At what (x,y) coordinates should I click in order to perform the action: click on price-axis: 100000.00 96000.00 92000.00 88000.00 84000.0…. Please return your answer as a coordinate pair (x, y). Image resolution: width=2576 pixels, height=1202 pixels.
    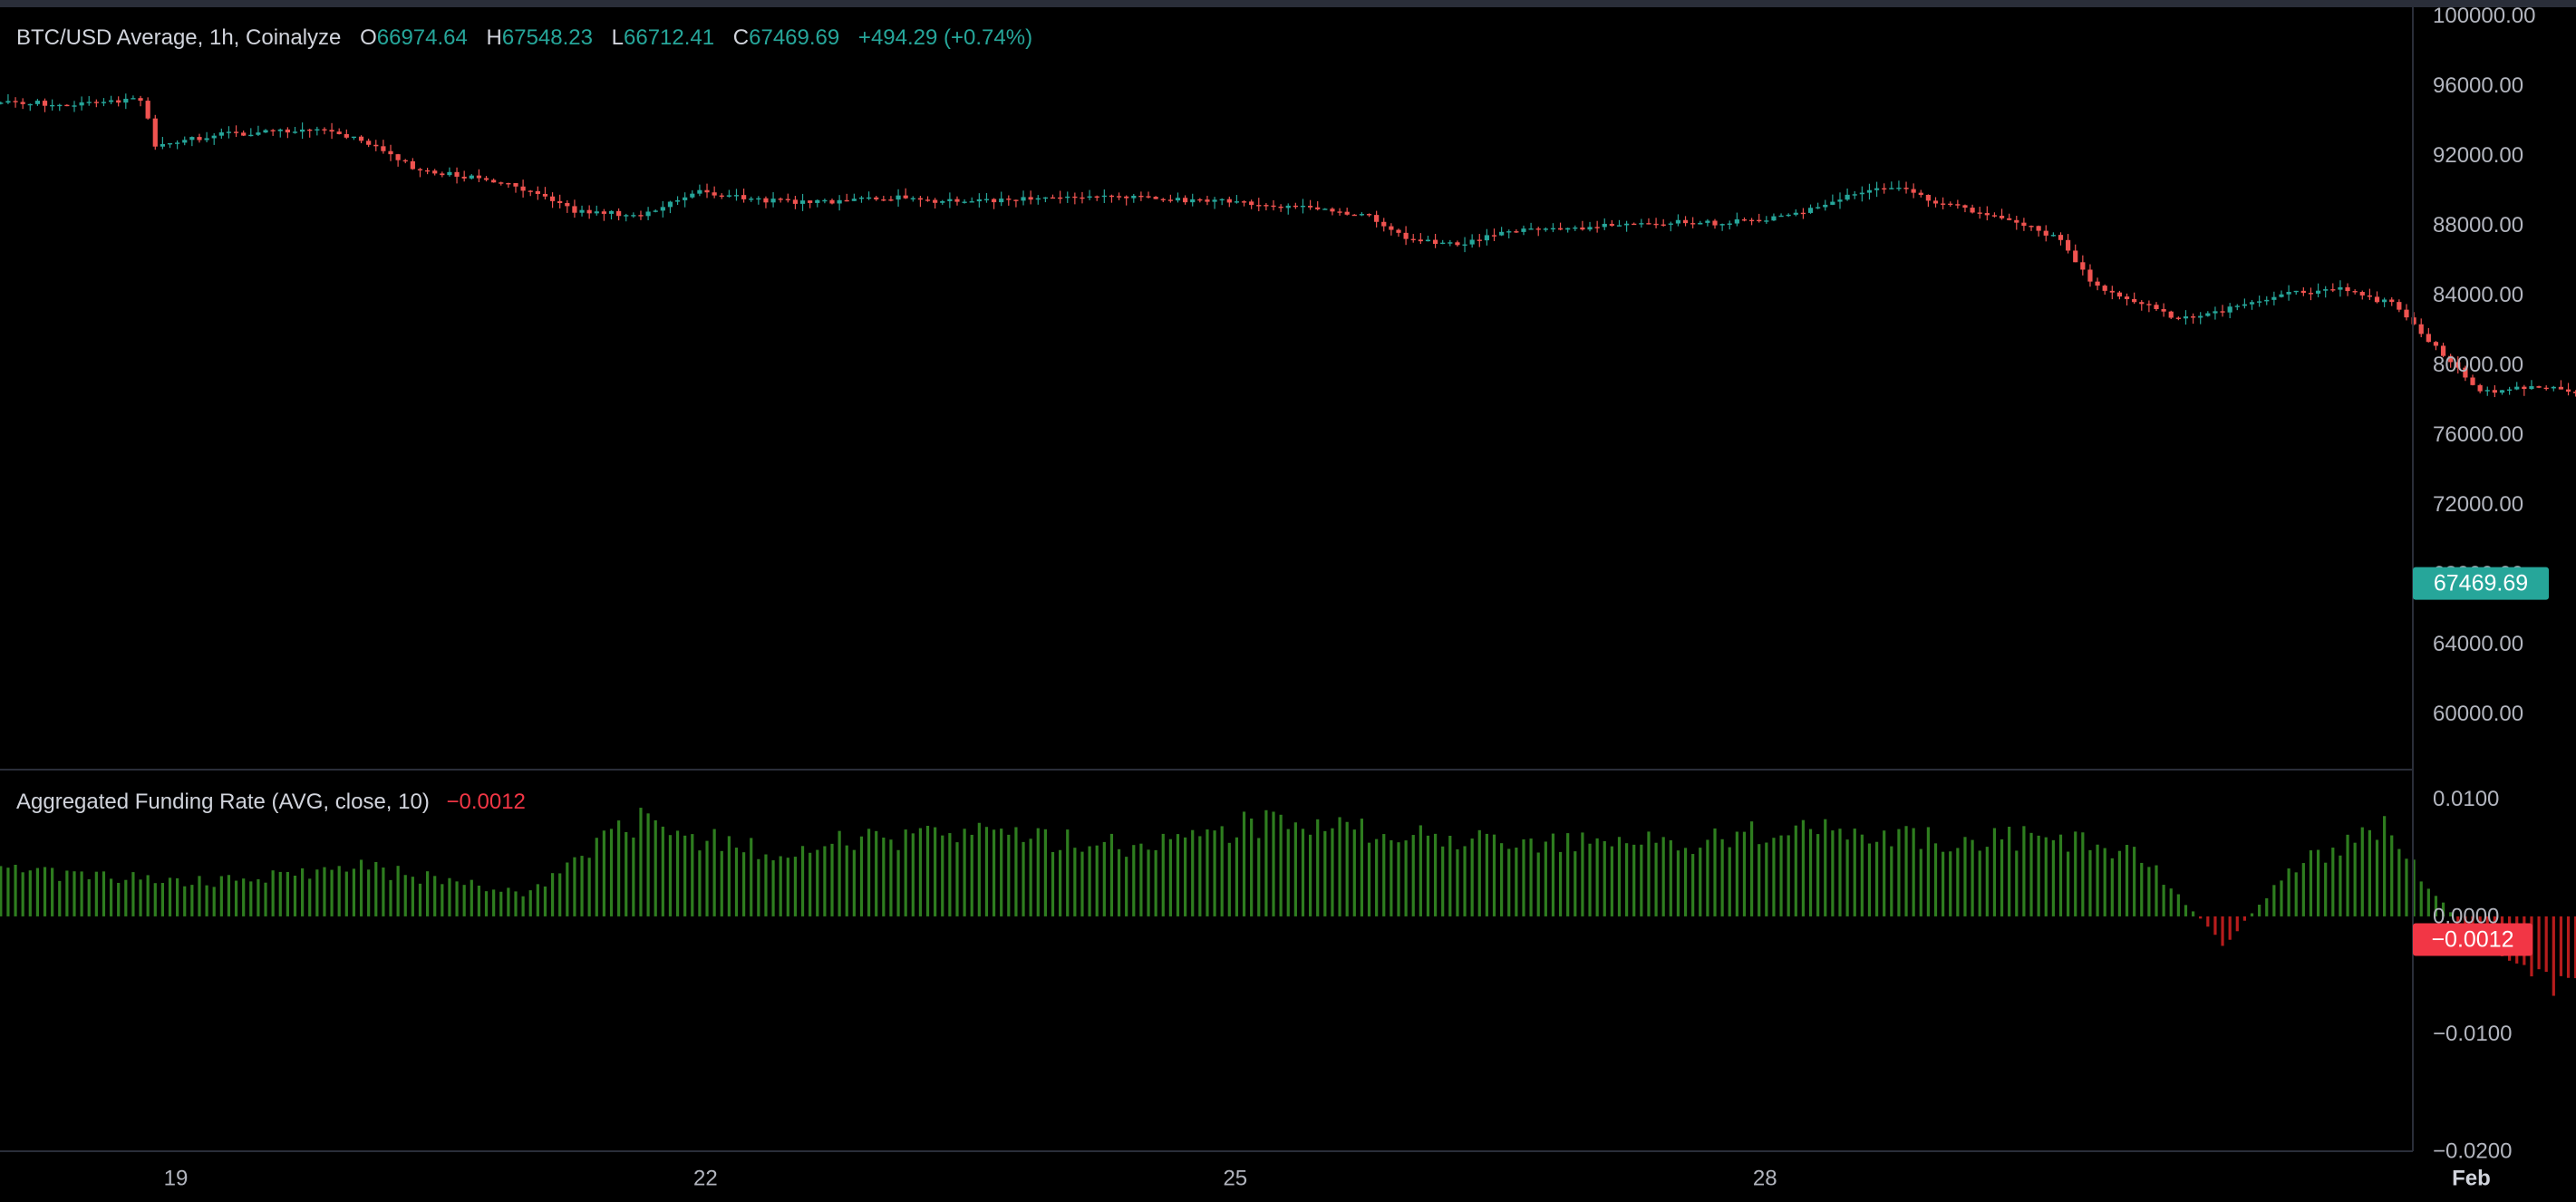
    Looking at the image, I should click on (2484, 365).